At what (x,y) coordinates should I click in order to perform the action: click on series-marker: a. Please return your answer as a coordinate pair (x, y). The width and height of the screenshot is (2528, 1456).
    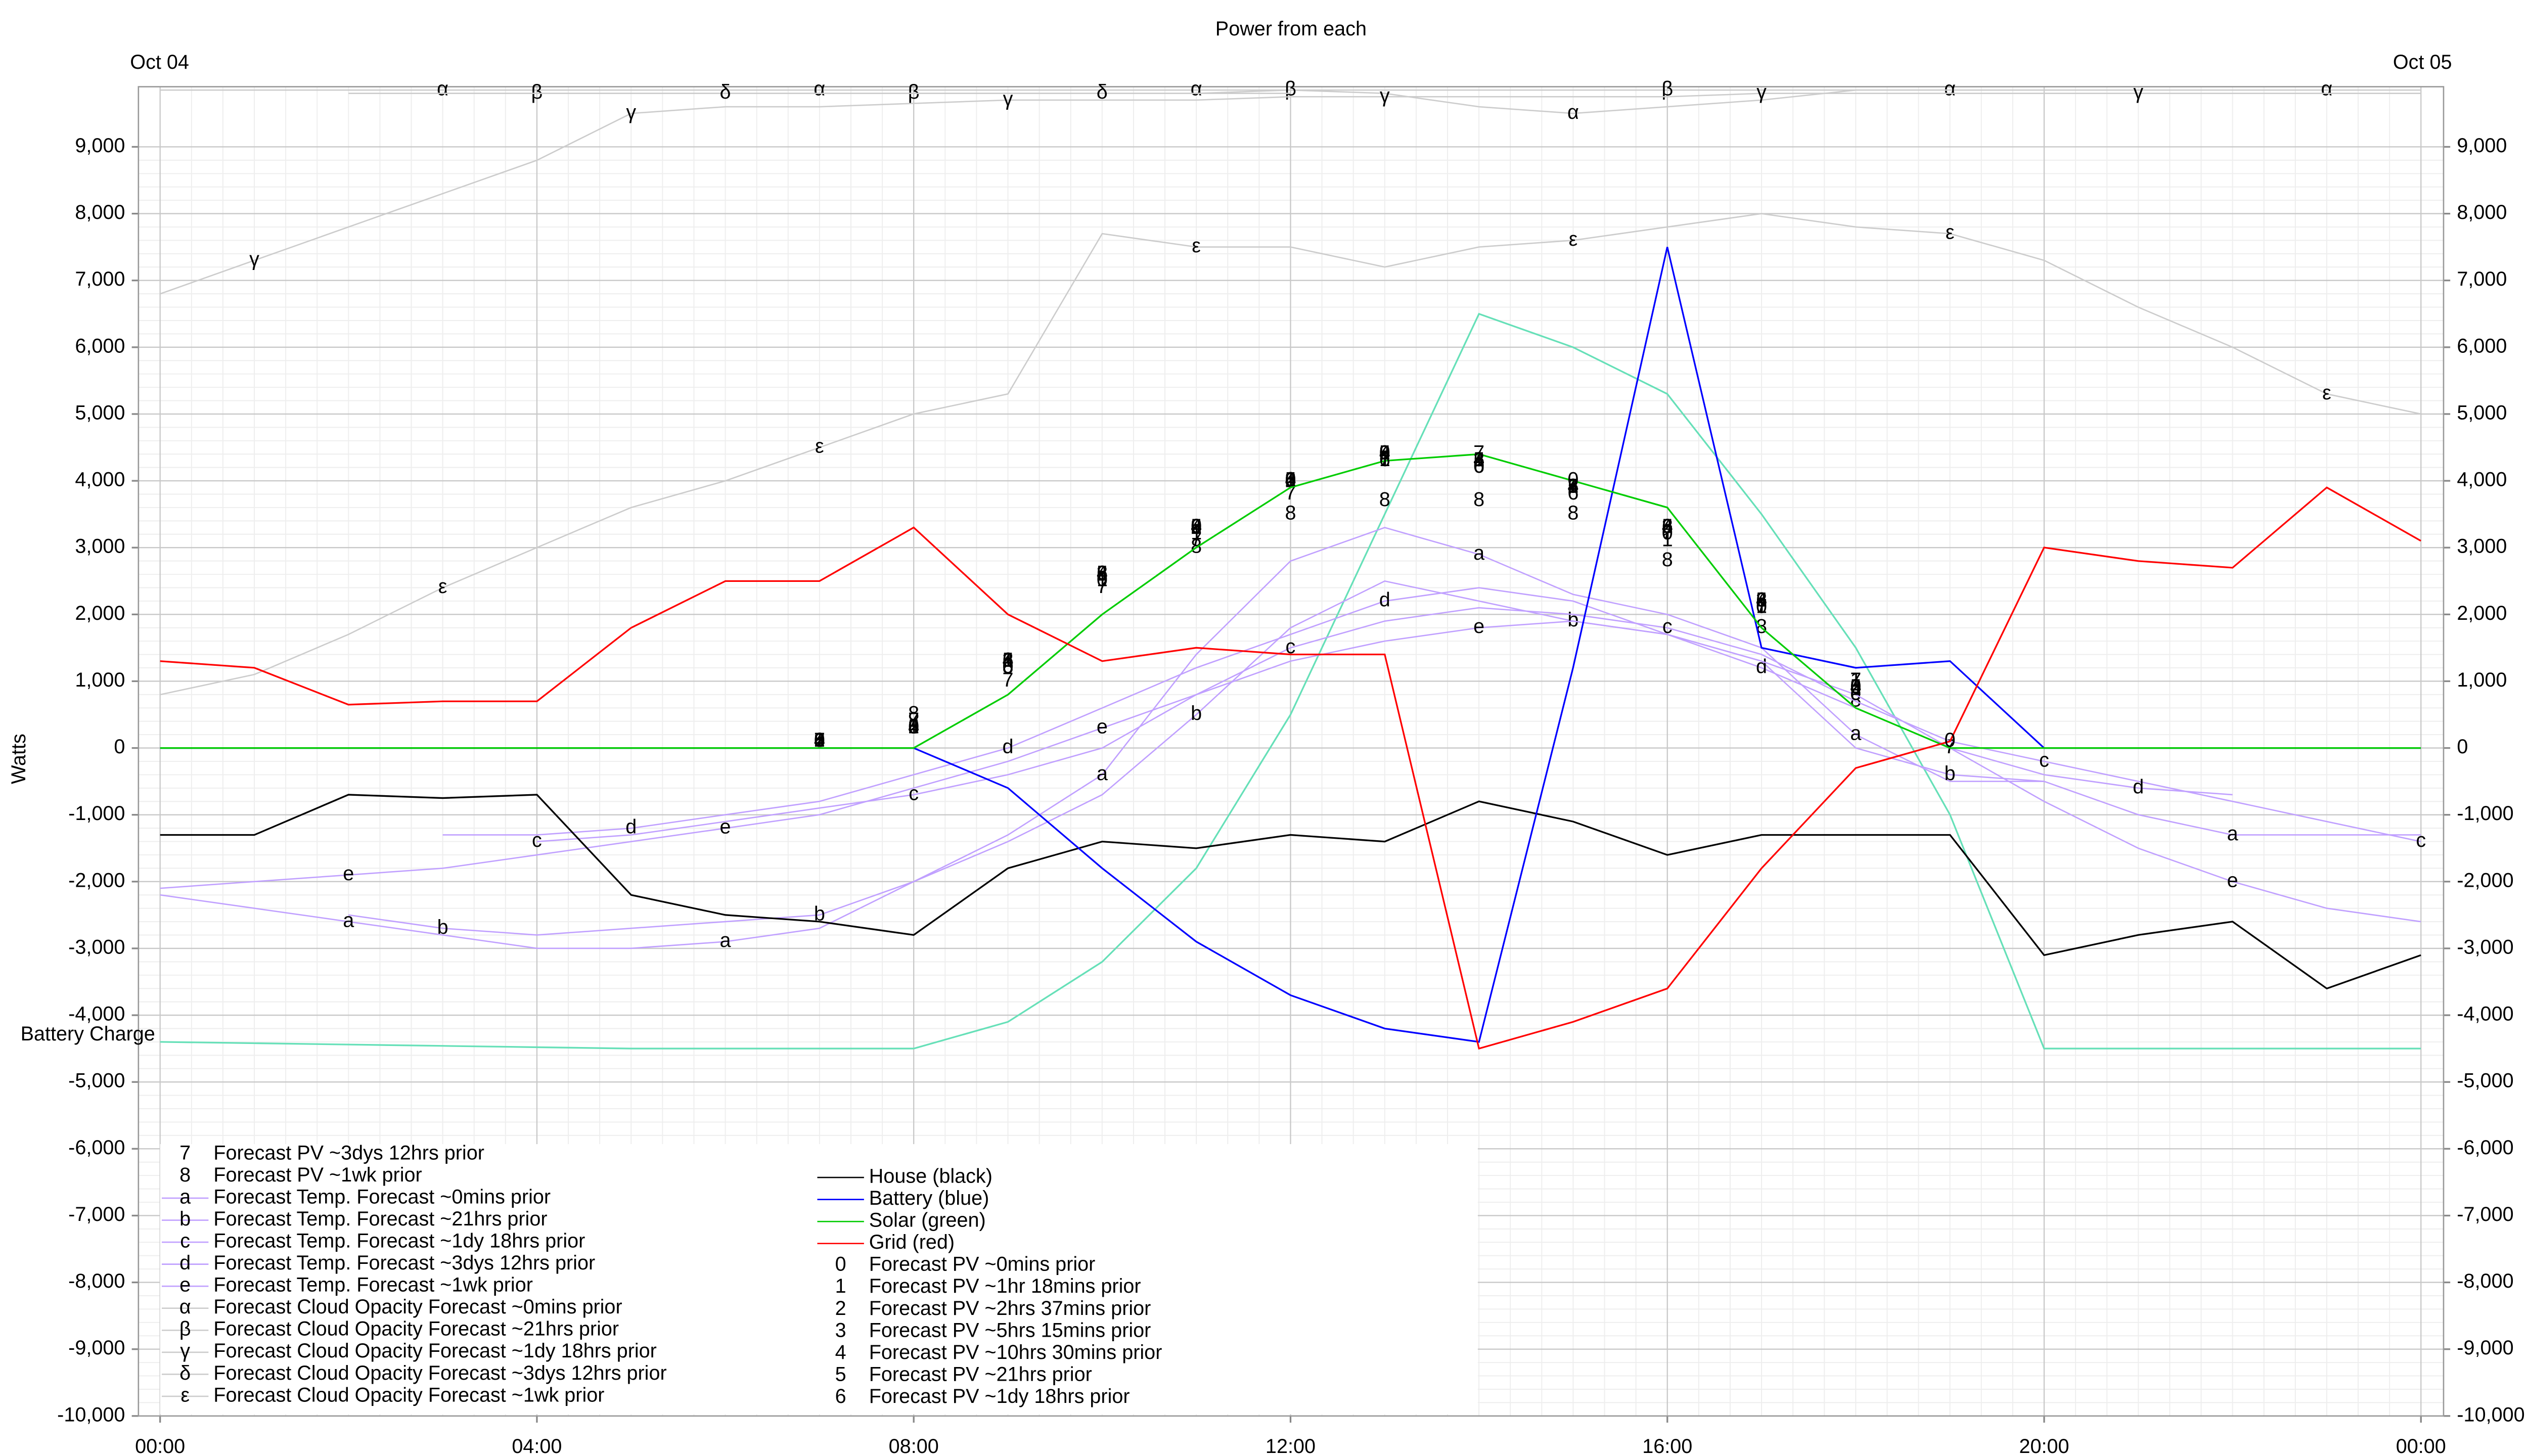
    Looking at the image, I should click on (726, 940).